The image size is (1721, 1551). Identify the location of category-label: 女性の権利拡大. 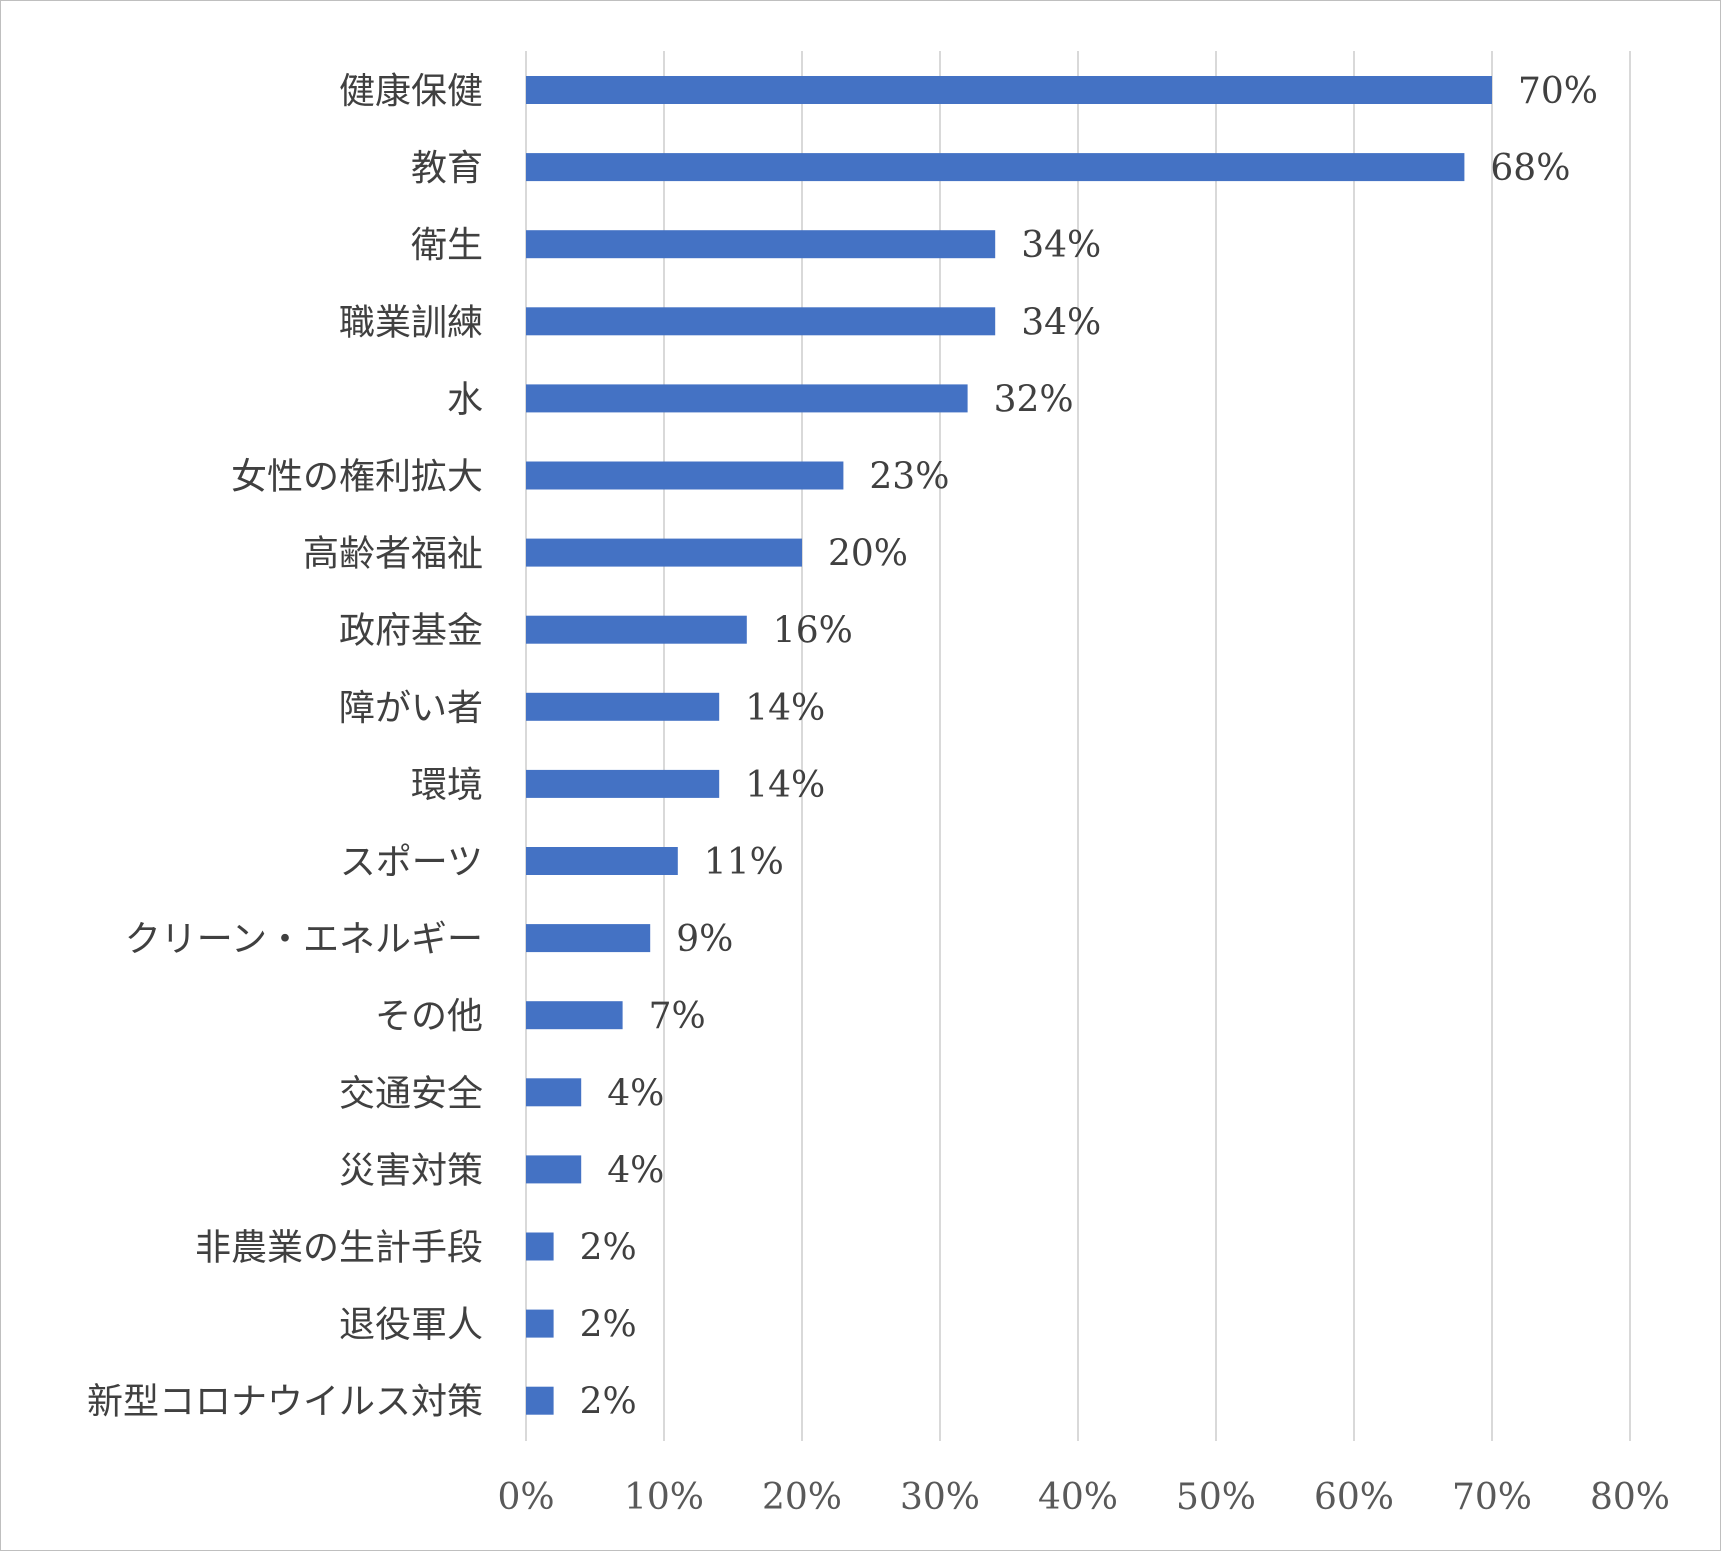
(357, 477).